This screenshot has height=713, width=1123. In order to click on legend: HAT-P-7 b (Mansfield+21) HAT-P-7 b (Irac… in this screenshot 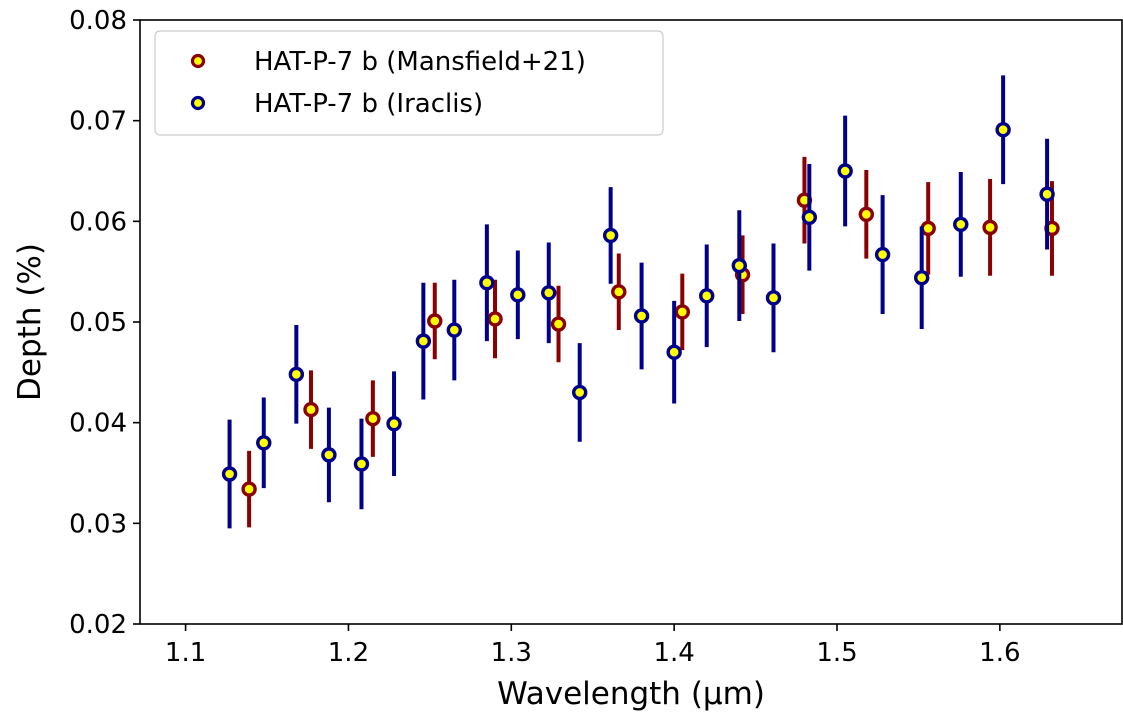, I will do `click(409, 83)`.